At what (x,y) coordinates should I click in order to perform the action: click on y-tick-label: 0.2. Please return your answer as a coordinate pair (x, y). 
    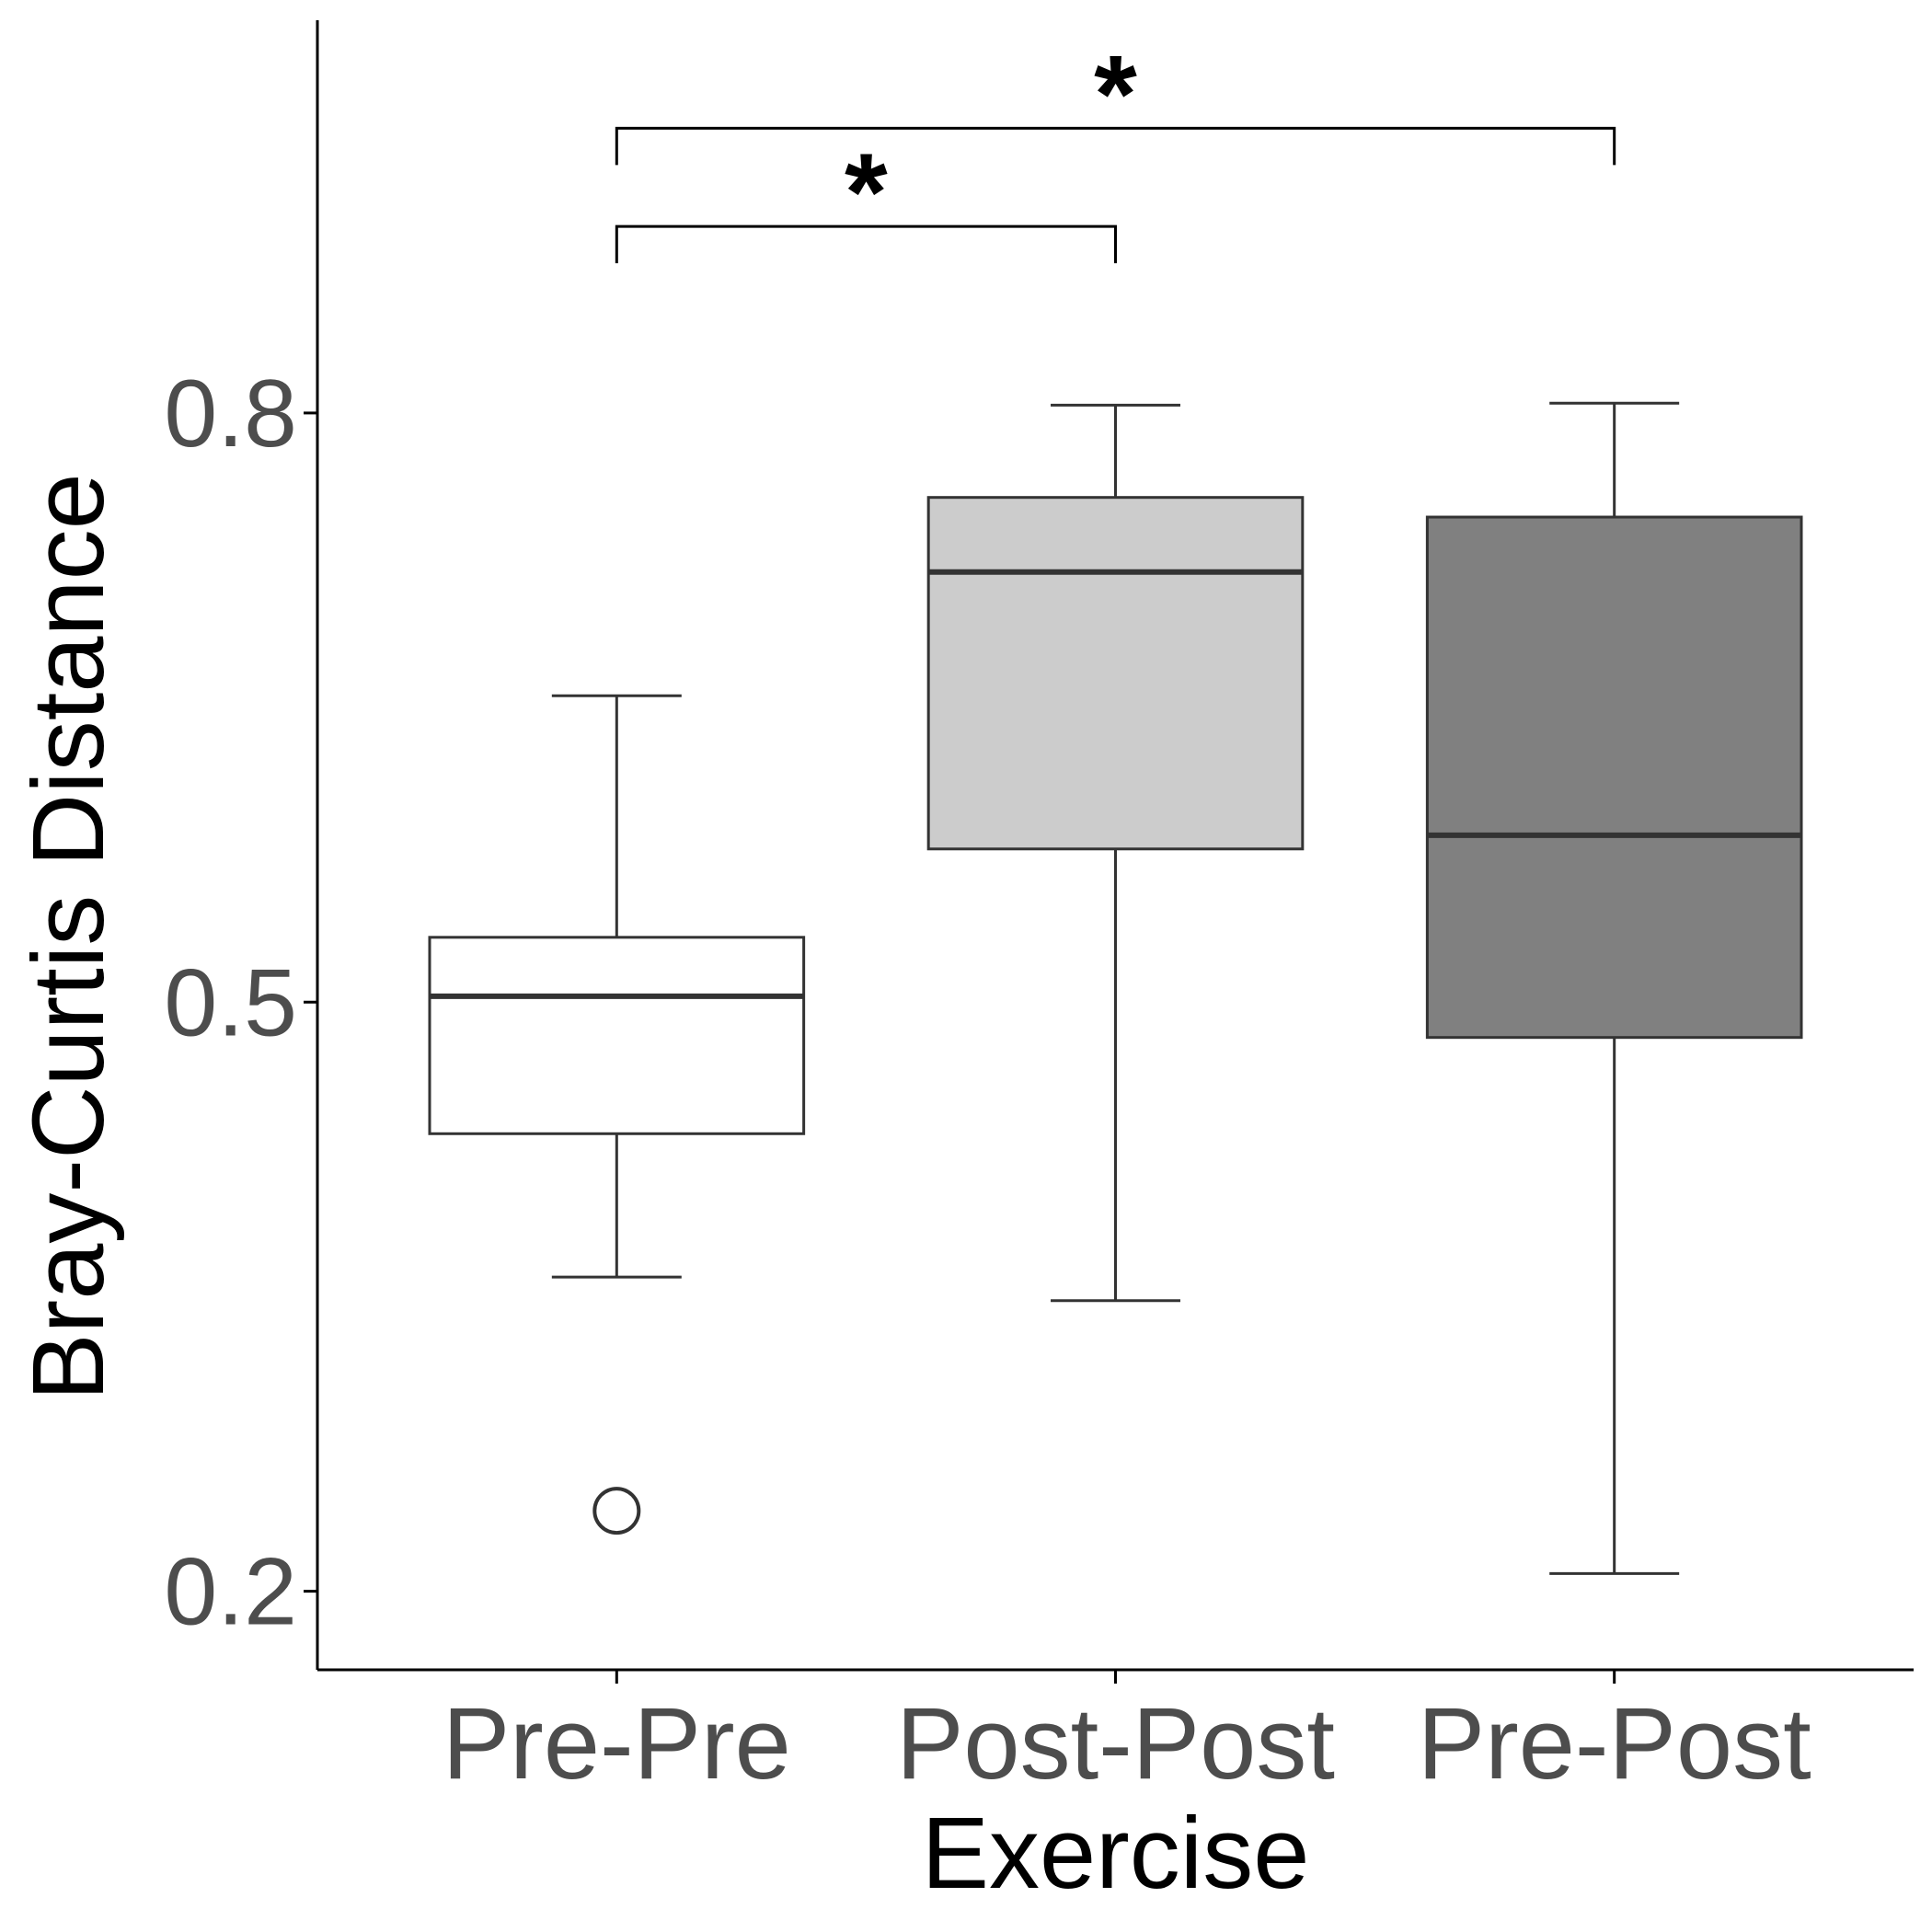
    Looking at the image, I should click on (230, 1592).